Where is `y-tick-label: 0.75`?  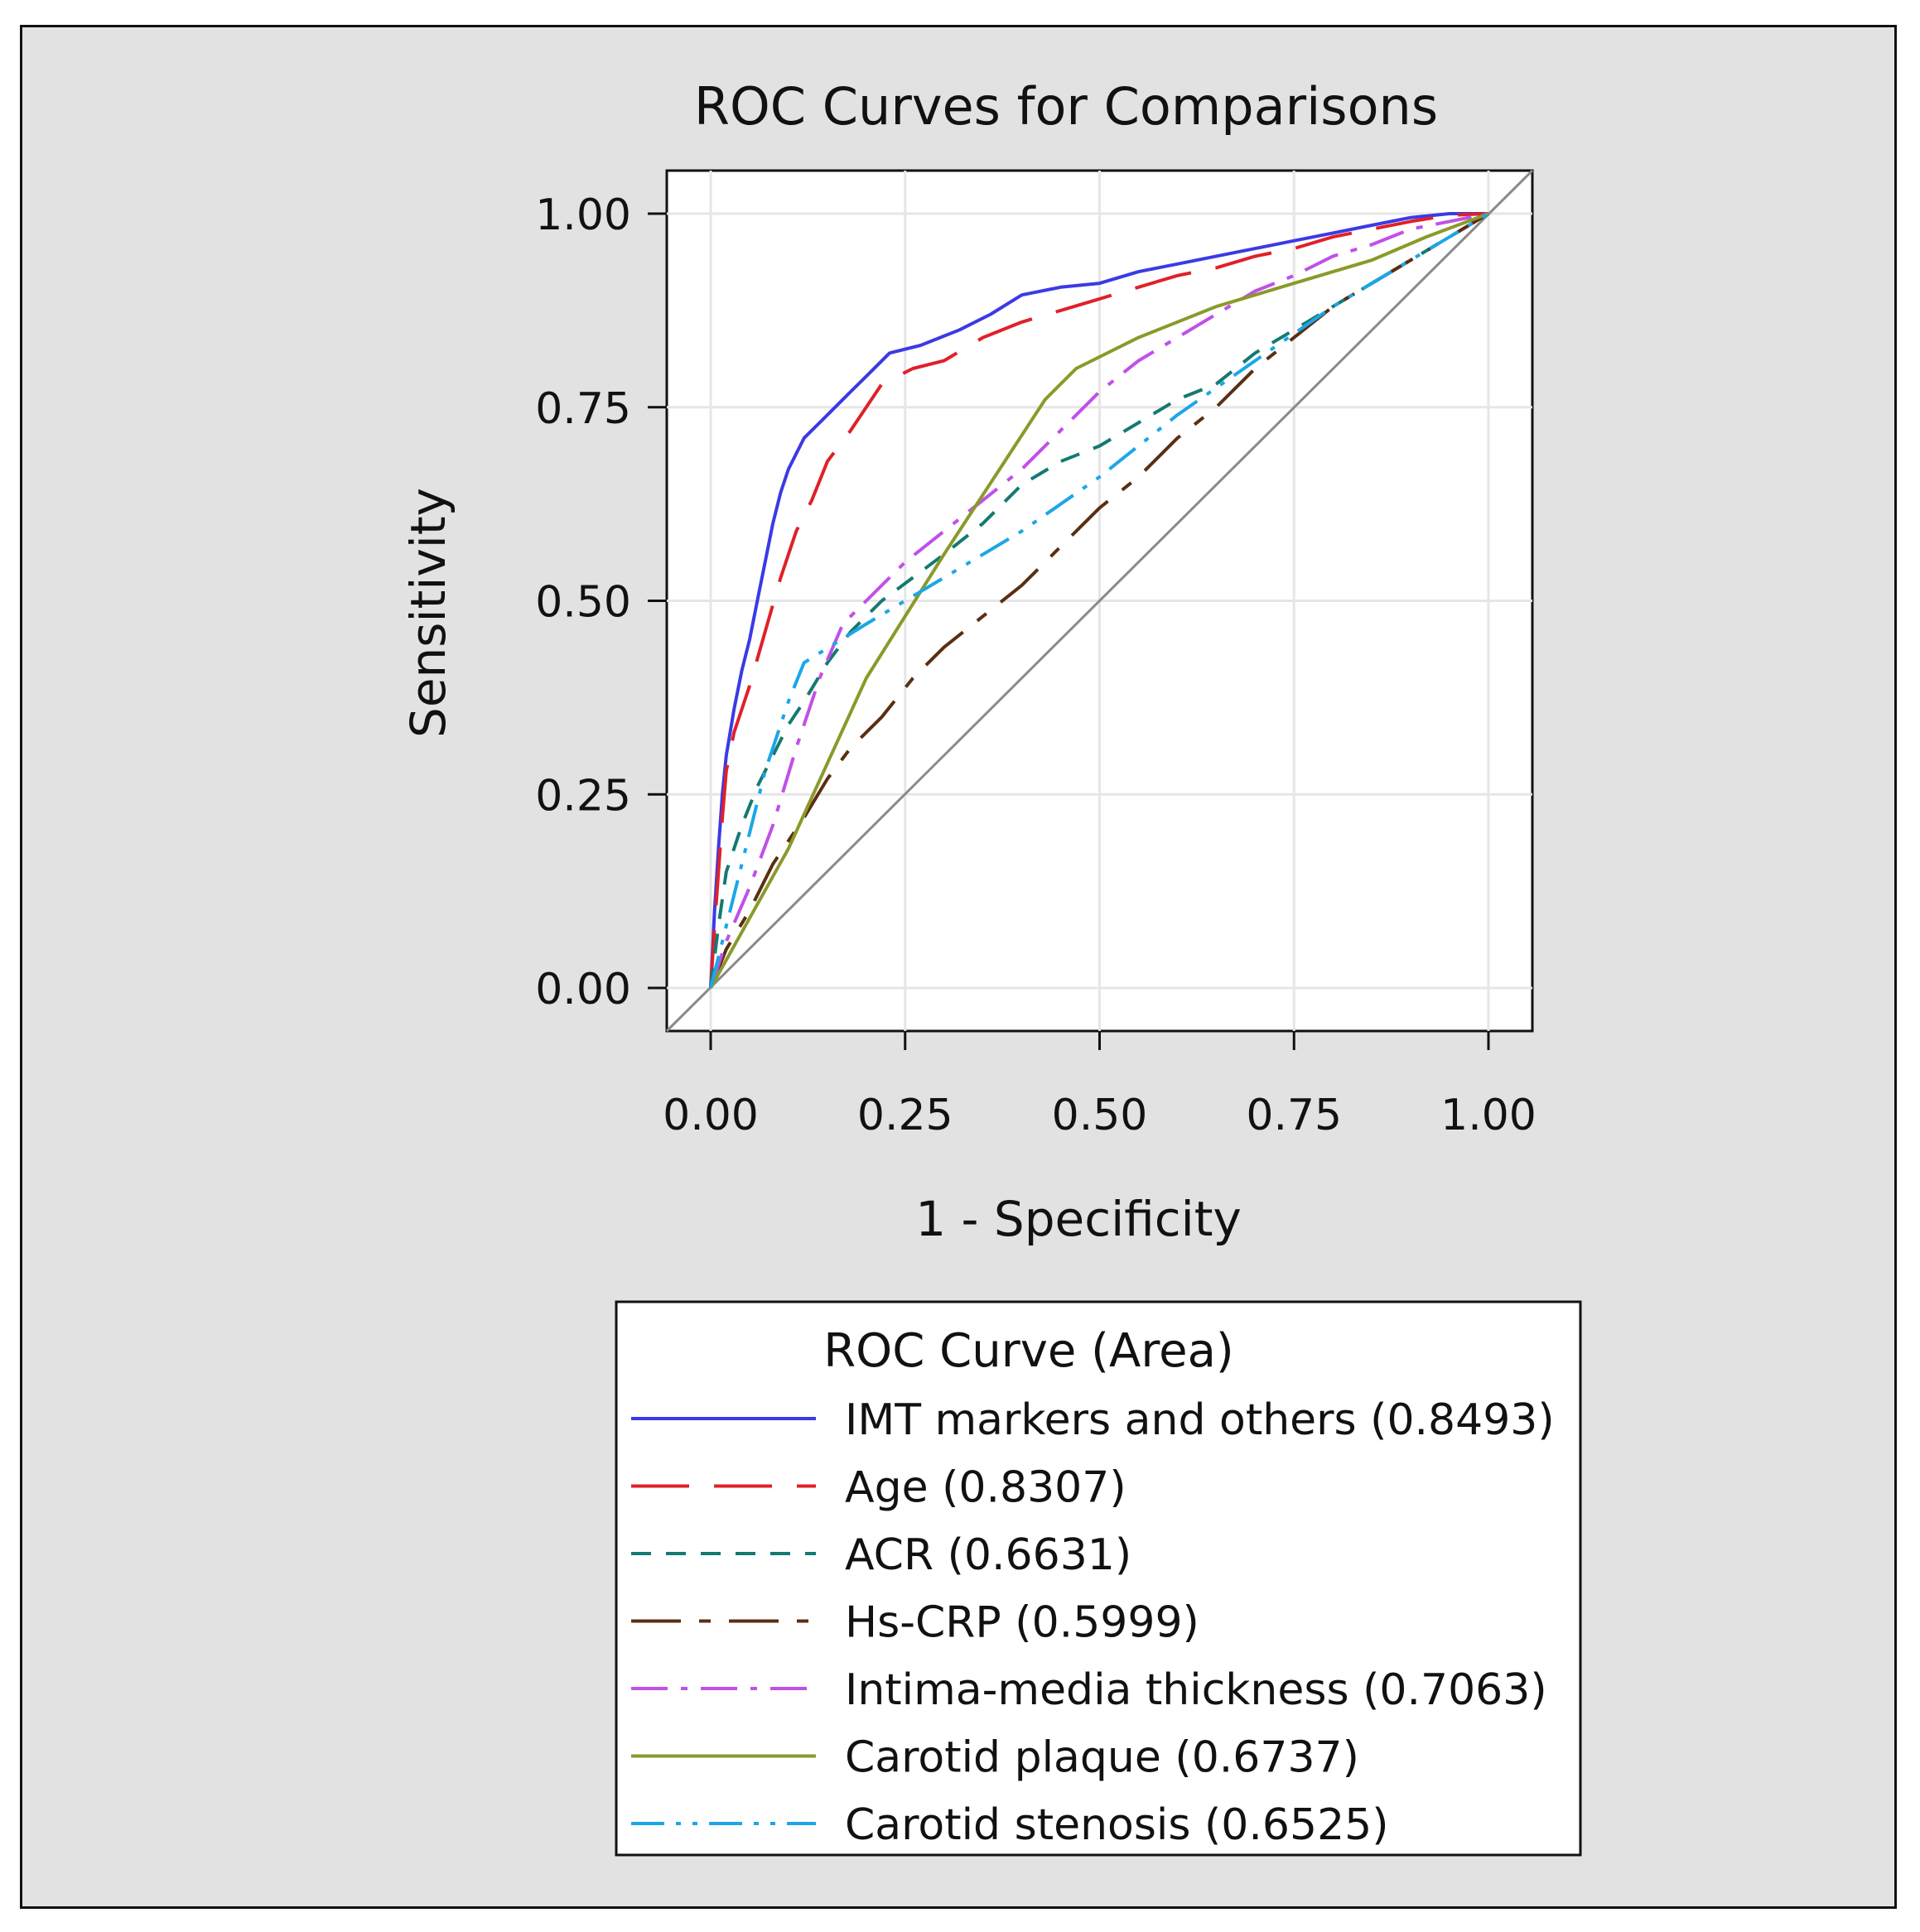
y-tick-label: 0.75 is located at coordinates (583, 409).